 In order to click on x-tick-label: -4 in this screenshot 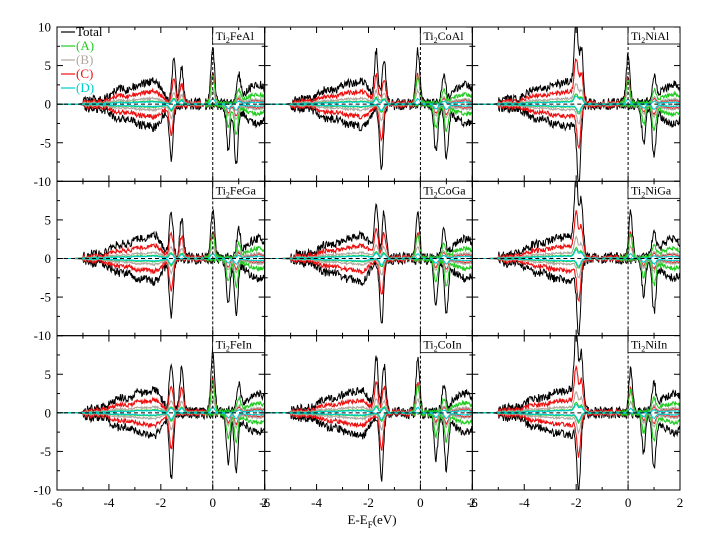, I will do `click(108, 502)`.